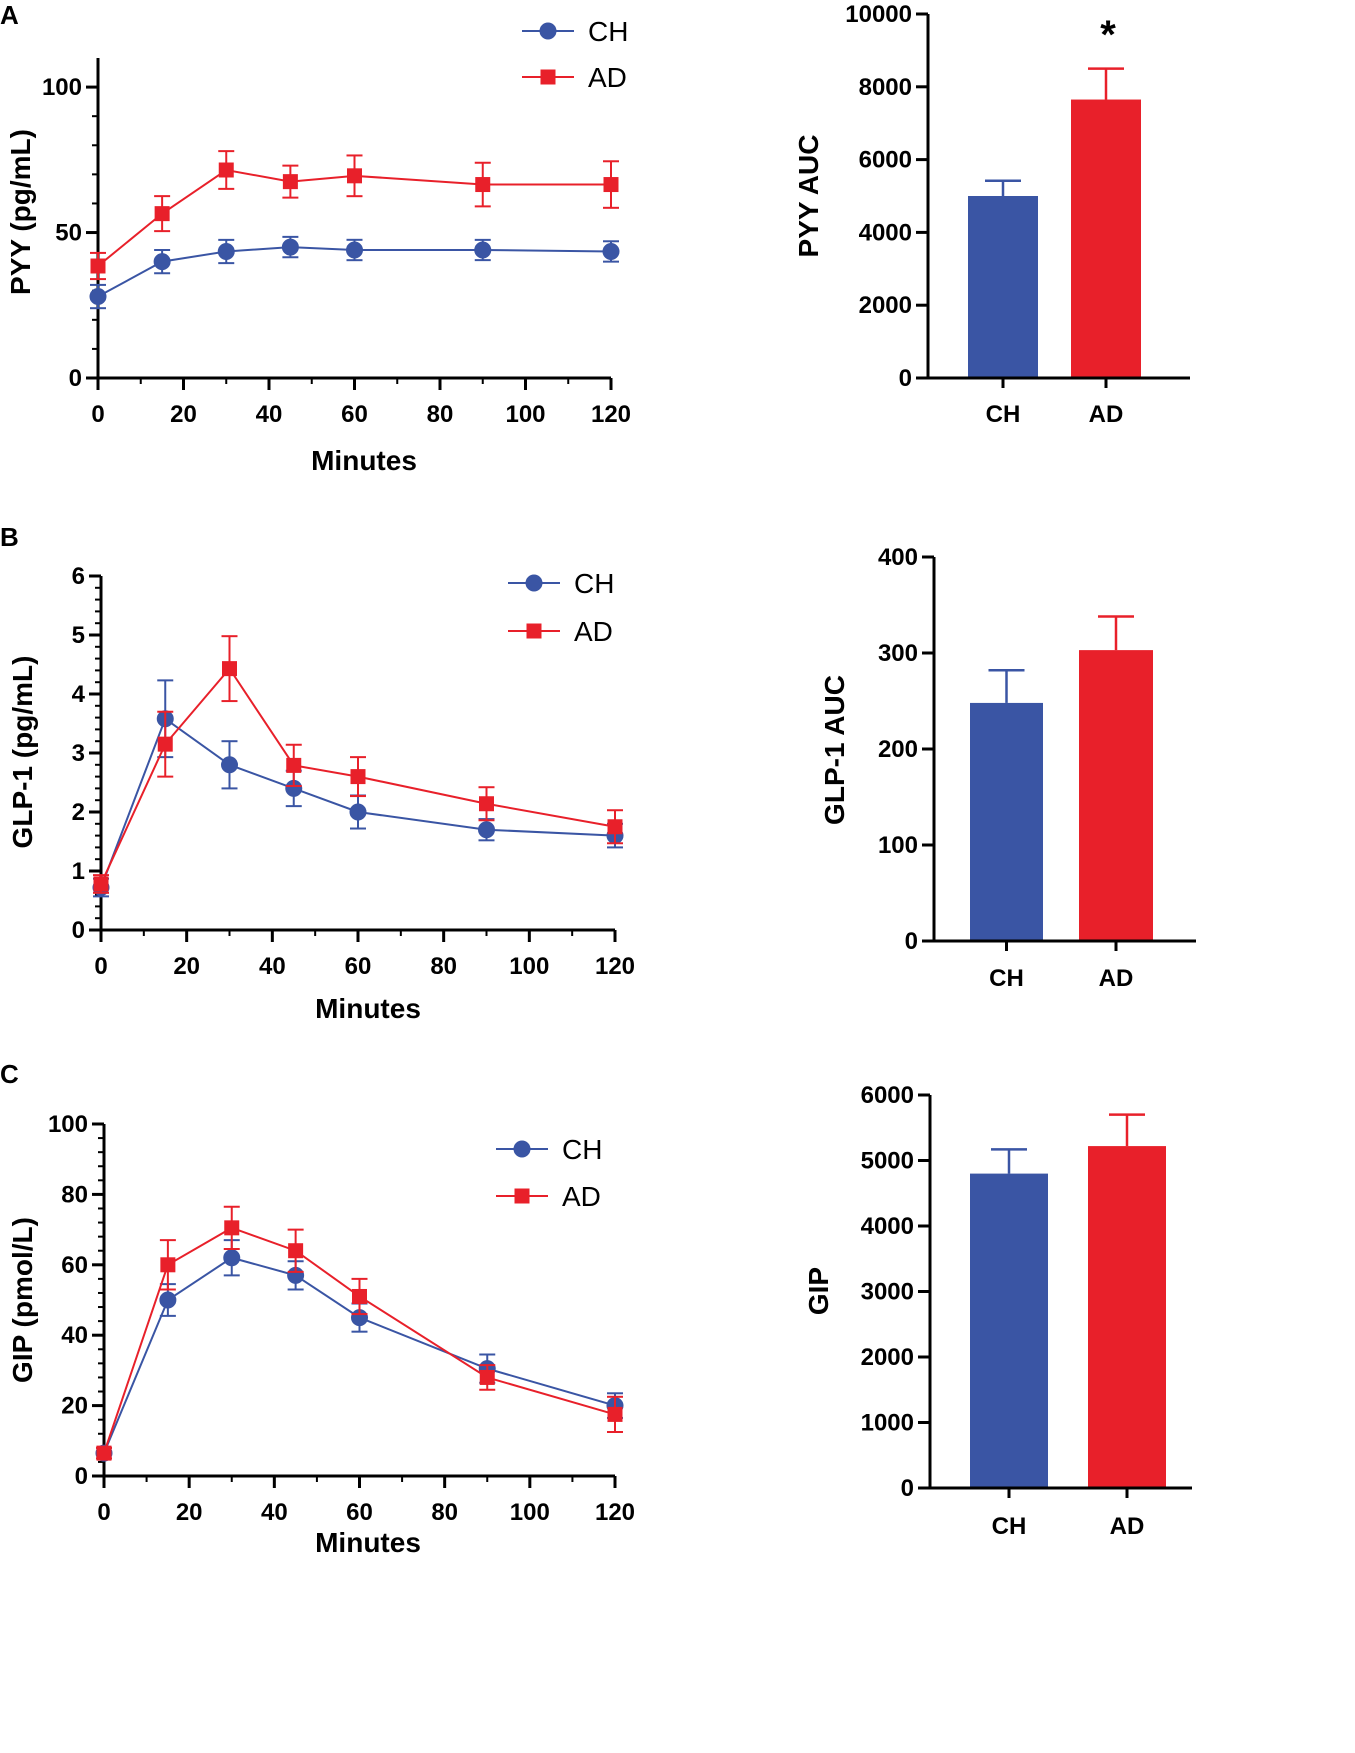 Image resolution: width=1355 pixels, height=1753 pixels. Describe the element at coordinates (22, 1300) in the screenshot. I see `y-axis-title: GIP (pmol/L)` at that location.